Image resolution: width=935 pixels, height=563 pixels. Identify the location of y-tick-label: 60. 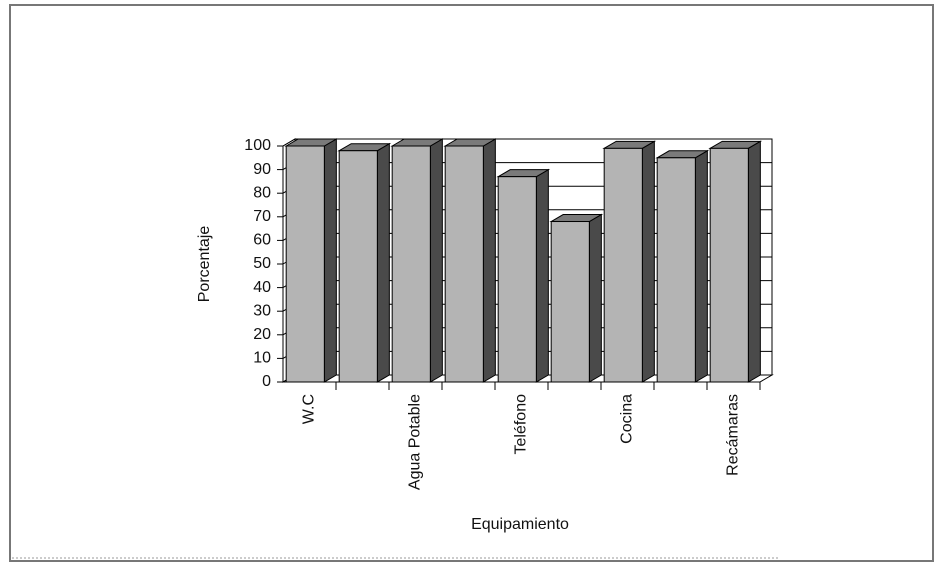
(262, 240).